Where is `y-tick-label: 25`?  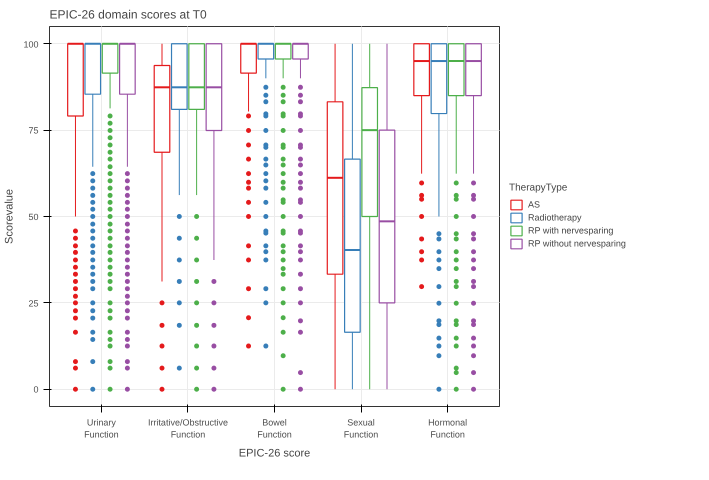
y-tick-label: 25 is located at coordinates (33, 303).